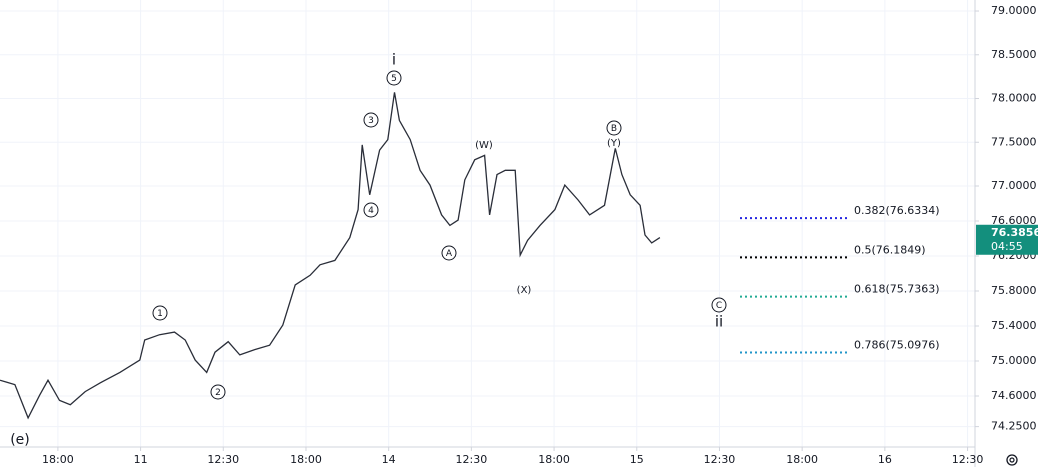  I want to click on y-tick-label: 78.5000, so click(1014, 54).